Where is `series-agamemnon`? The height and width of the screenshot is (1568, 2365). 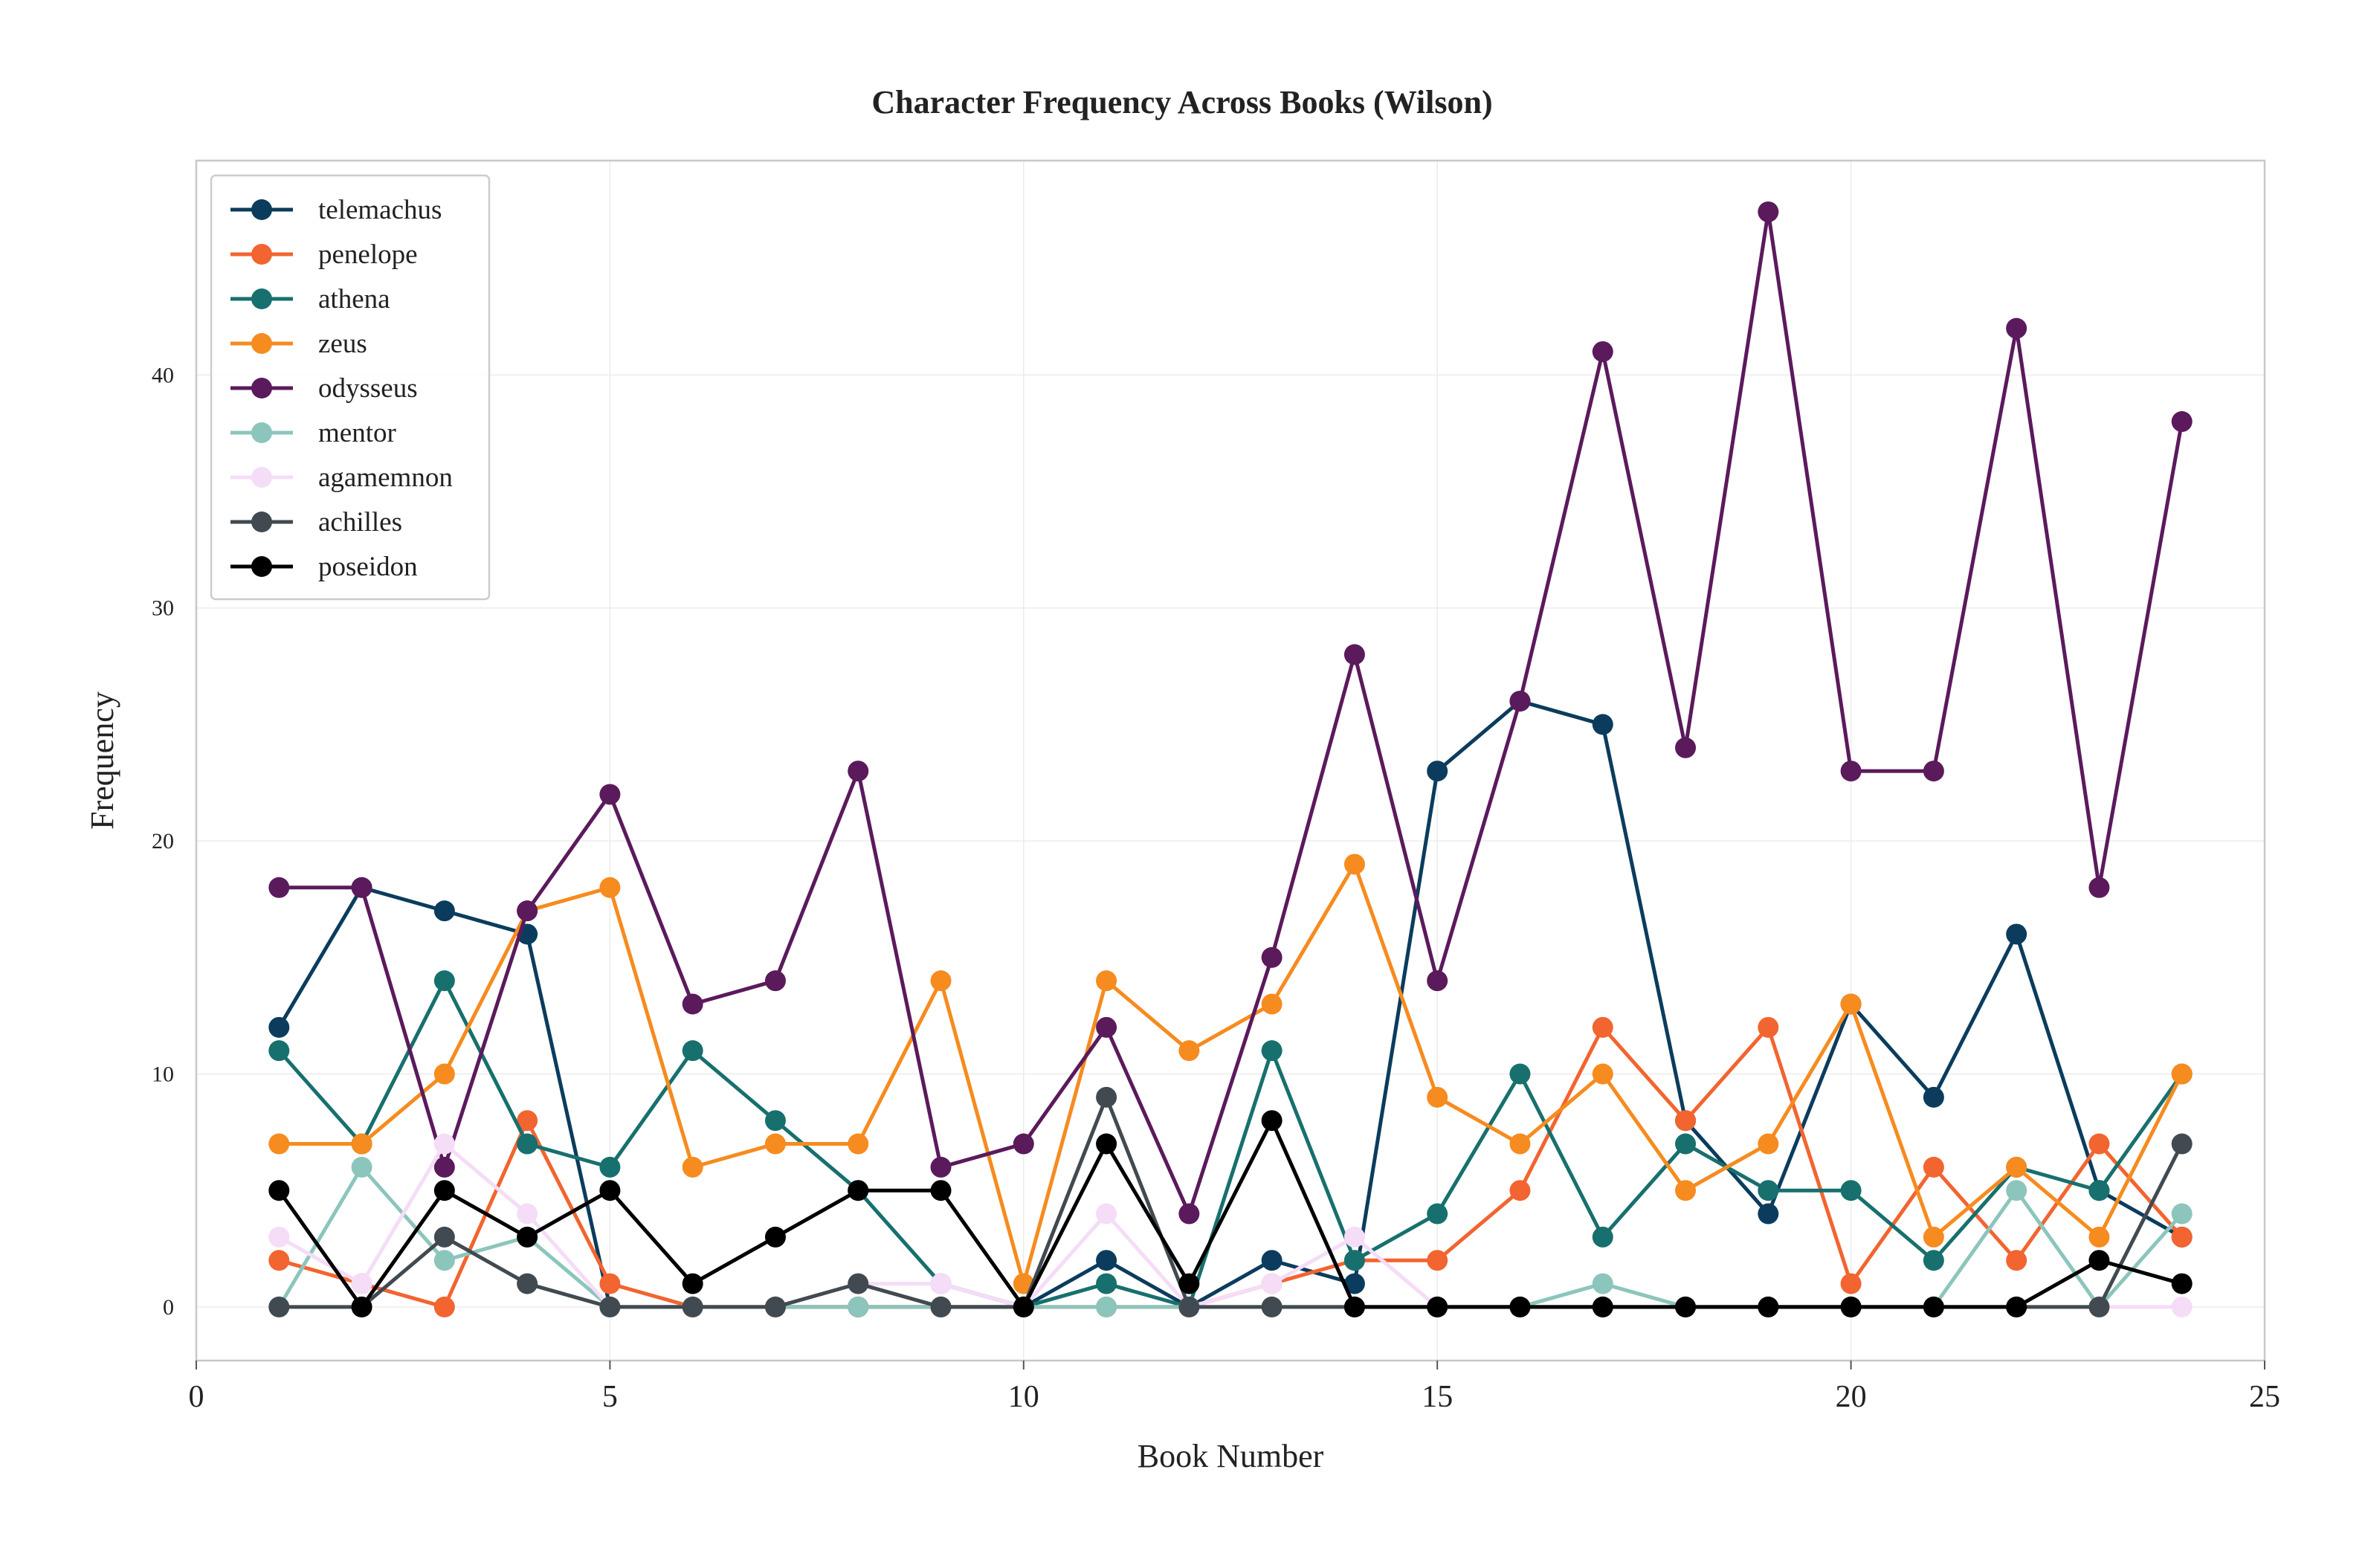 series-agamemnon is located at coordinates (1230, 1225).